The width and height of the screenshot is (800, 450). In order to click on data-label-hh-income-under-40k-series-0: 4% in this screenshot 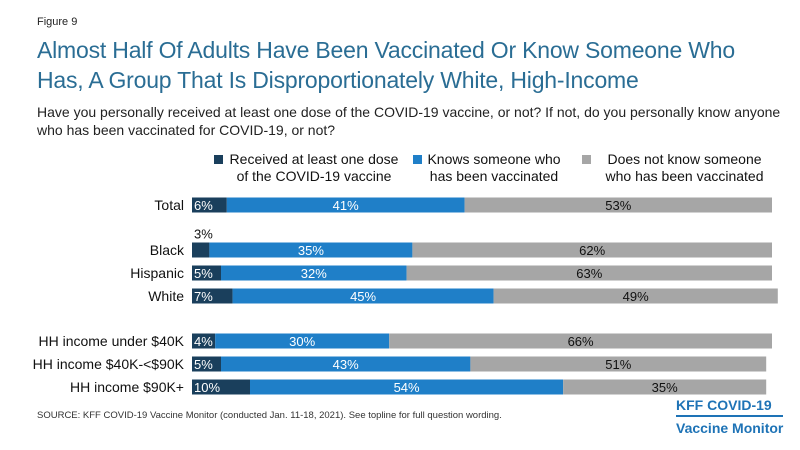, I will do `click(203, 341)`.